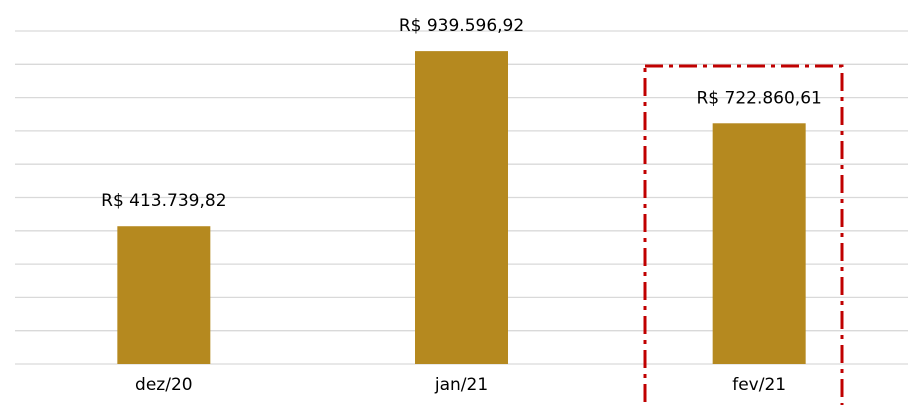 Image resolution: width=908 pixels, height=405 pixels. Describe the element at coordinates (759, 385) in the screenshot. I see `x-tick-label: fev/21` at that location.